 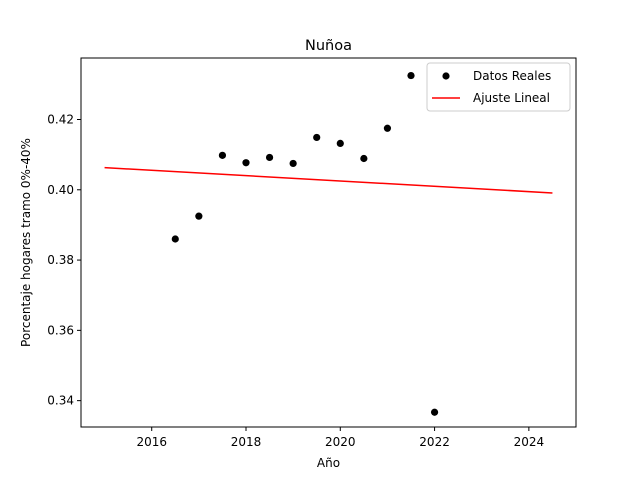 I want to click on y-tick-label: 0.34, so click(x=60, y=401).